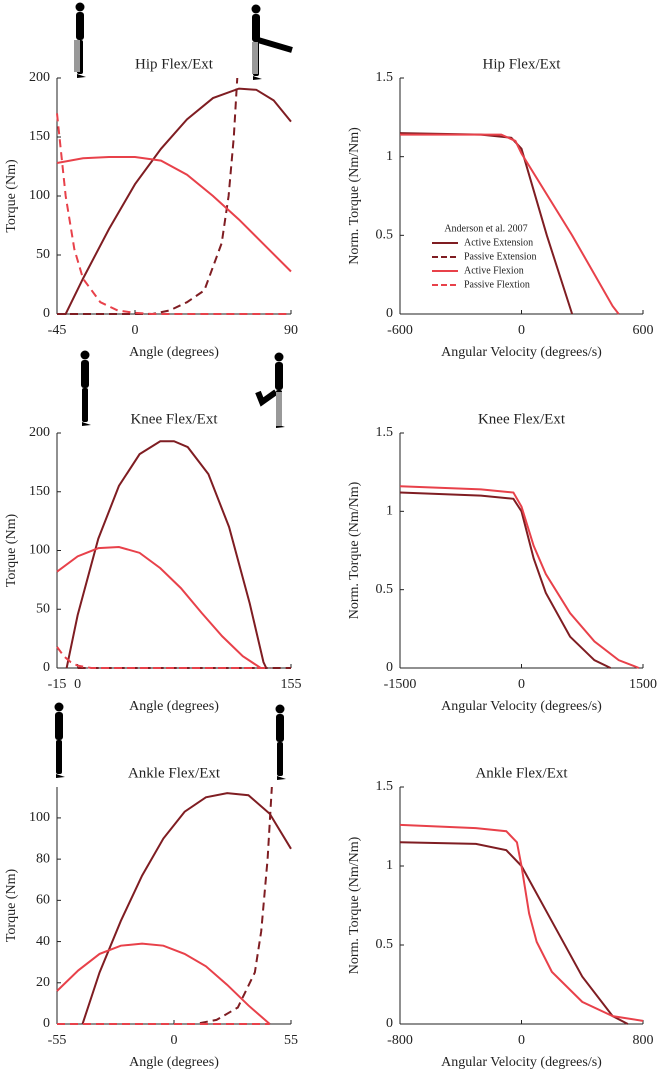 Image resolution: width=663 pixels, height=1071 pixels. I want to click on x-tick-label: 800, so click(643, 1040).